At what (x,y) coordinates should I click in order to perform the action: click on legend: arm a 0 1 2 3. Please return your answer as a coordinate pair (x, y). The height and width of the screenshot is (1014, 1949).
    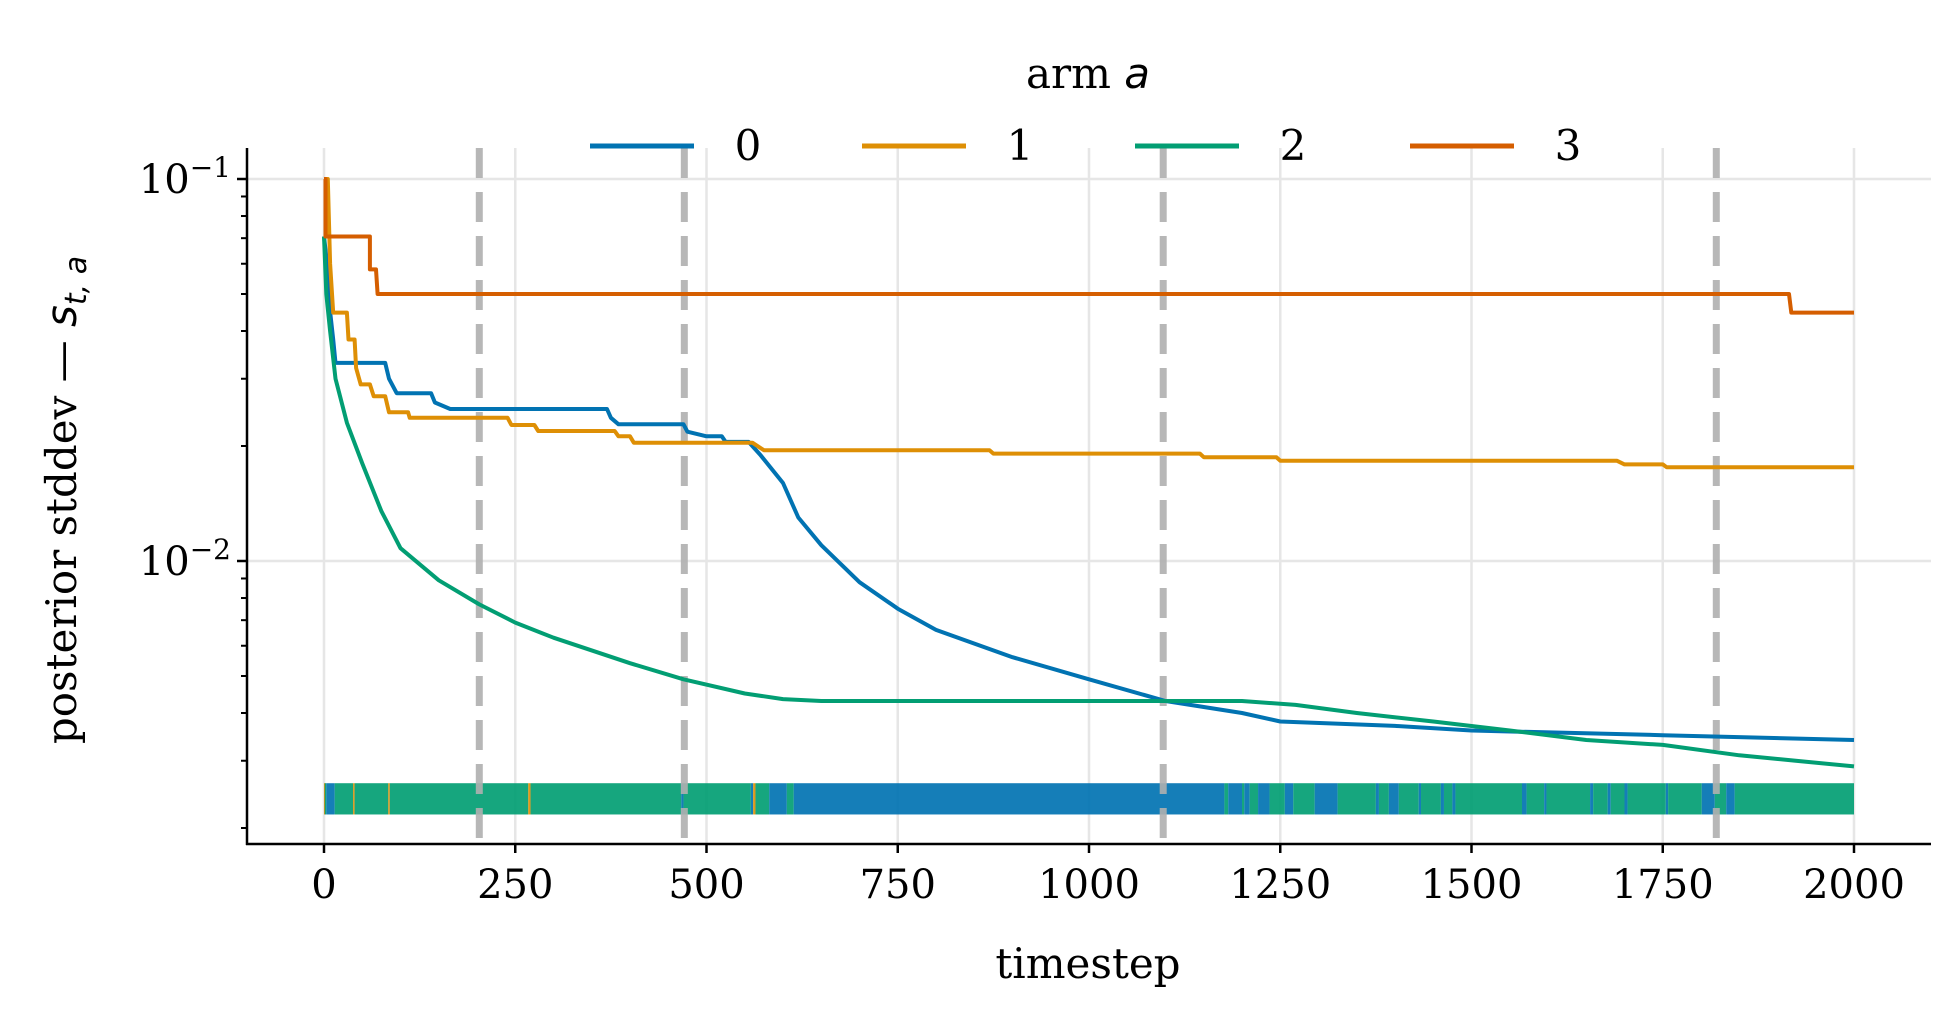
    Looking at the image, I should click on (1085, 109).